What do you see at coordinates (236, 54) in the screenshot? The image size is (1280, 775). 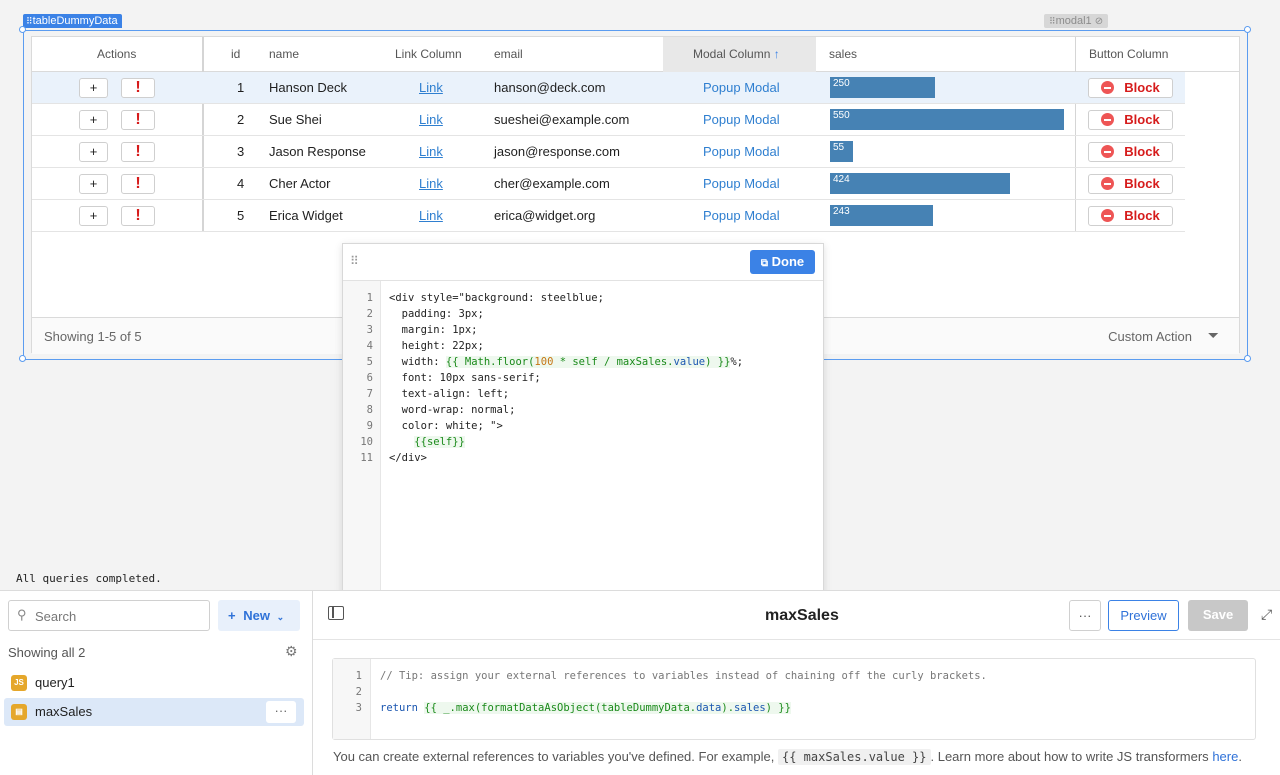 I see `col-header-id: id` at bounding box center [236, 54].